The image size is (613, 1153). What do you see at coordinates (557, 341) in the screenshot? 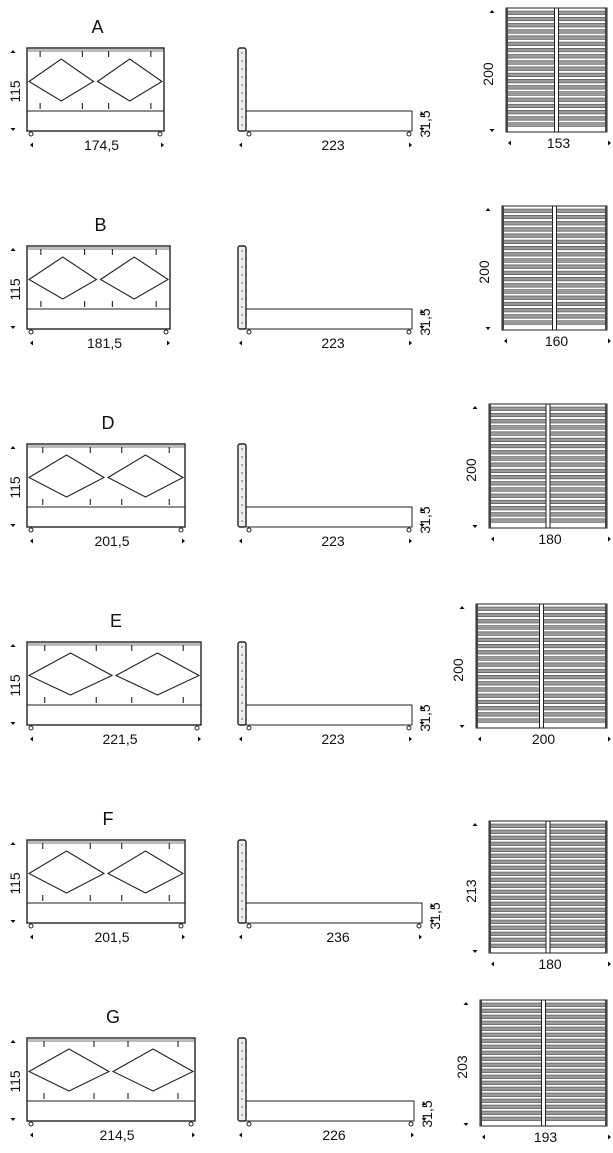
I see `slat-width-dimension: 160` at bounding box center [557, 341].